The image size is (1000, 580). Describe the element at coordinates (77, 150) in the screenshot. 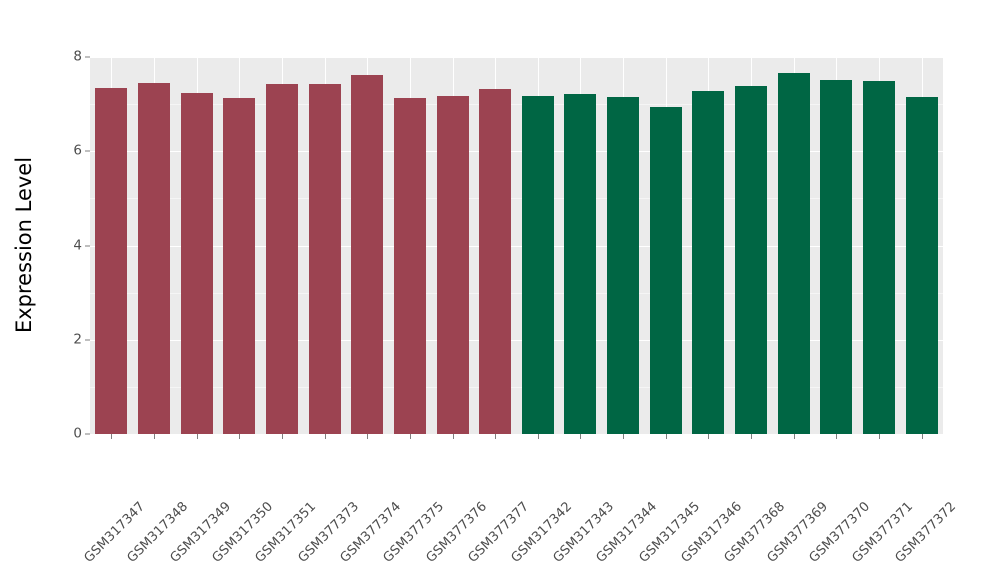

I see `y-tick-label: 6` at that location.